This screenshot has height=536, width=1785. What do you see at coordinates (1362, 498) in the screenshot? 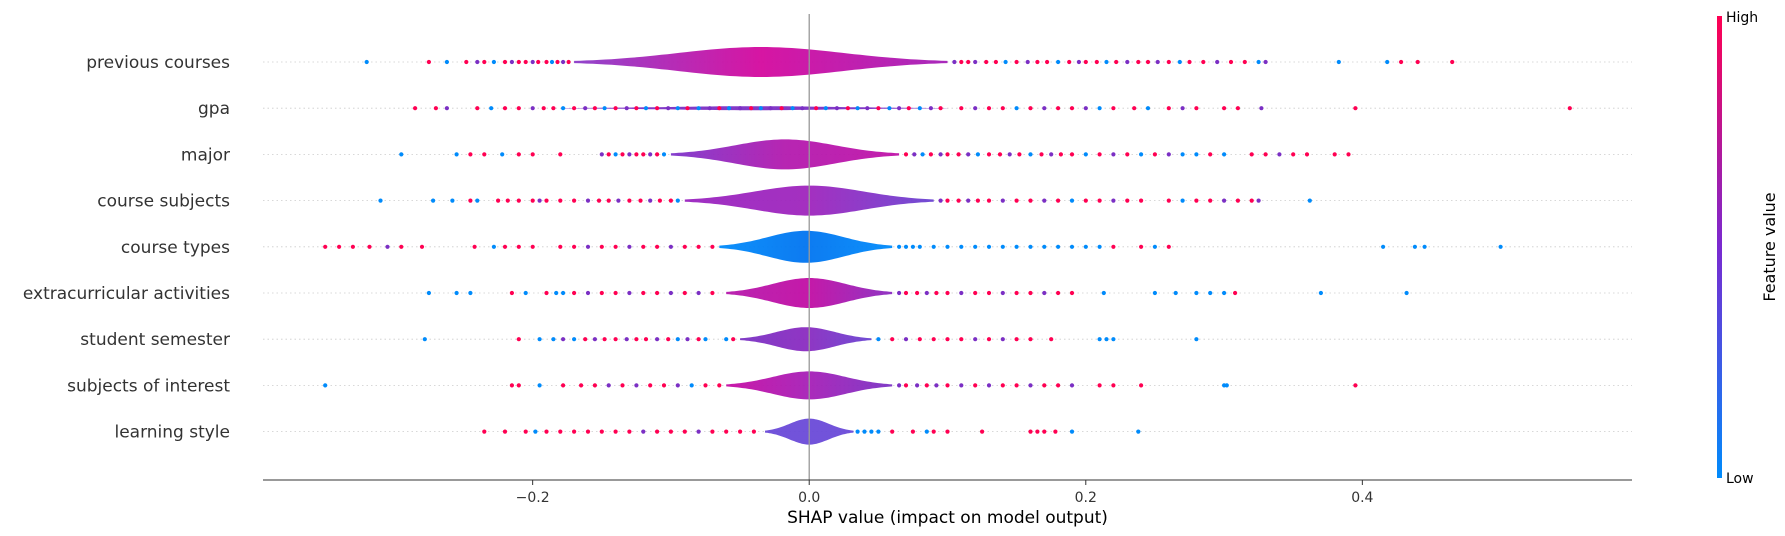
I see `x-tick-label: 0.4` at bounding box center [1362, 498].